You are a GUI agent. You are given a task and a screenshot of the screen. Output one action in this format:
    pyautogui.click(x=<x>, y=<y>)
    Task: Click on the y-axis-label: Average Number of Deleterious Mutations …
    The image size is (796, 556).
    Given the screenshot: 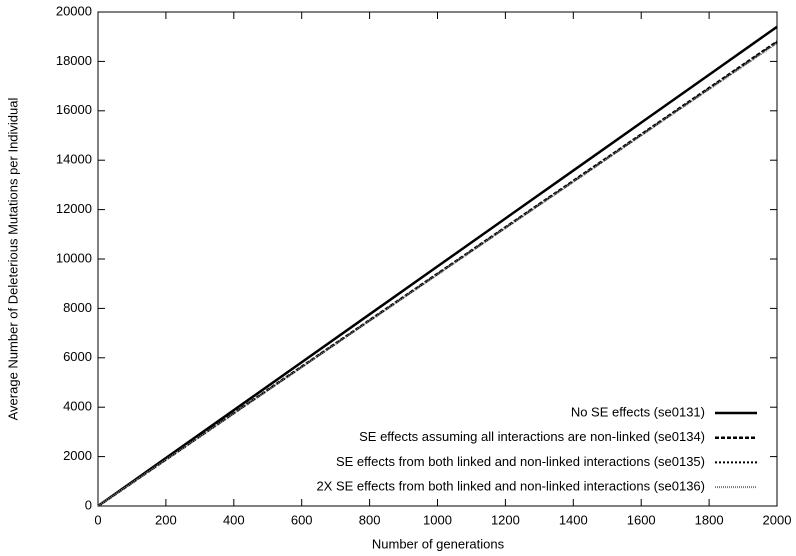 What is the action you would take?
    pyautogui.click(x=12, y=259)
    